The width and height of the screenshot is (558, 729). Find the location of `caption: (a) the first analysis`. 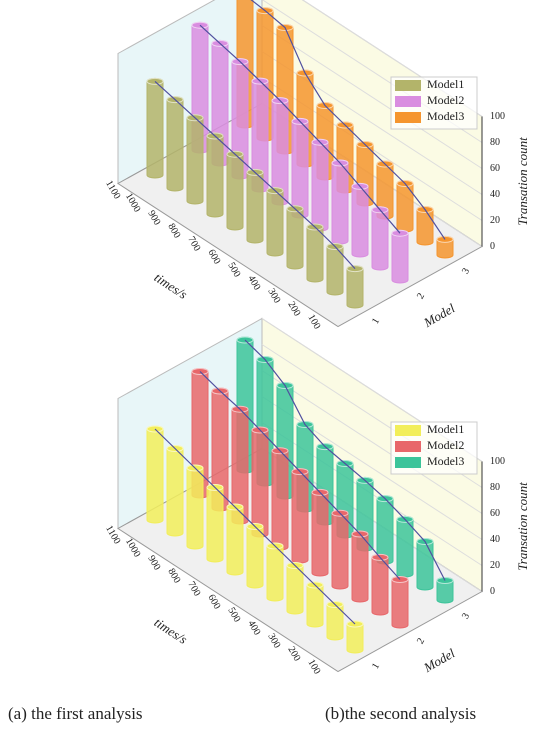

caption: (a) the first analysis is located at coordinates (75, 713).